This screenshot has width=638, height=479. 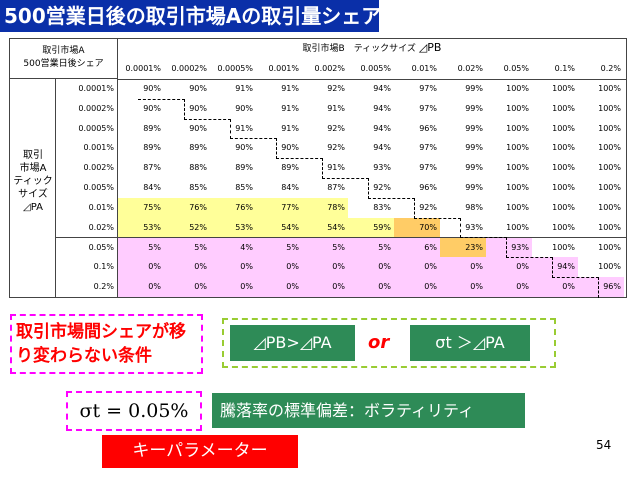 I want to click on page-title: 500営業日後の取引市場Aの取引量シェア, so click(x=190, y=16).